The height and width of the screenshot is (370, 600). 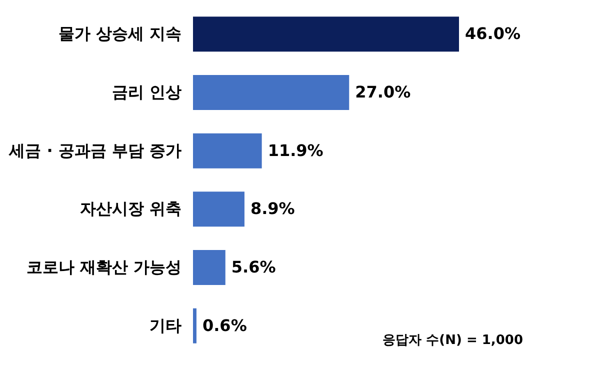 I want to click on data-label: 0.6%, so click(x=224, y=325).